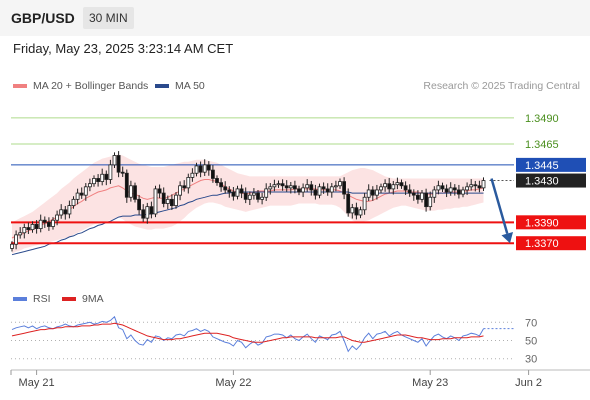  I want to click on resistance-label: 1.3490, so click(542, 119).